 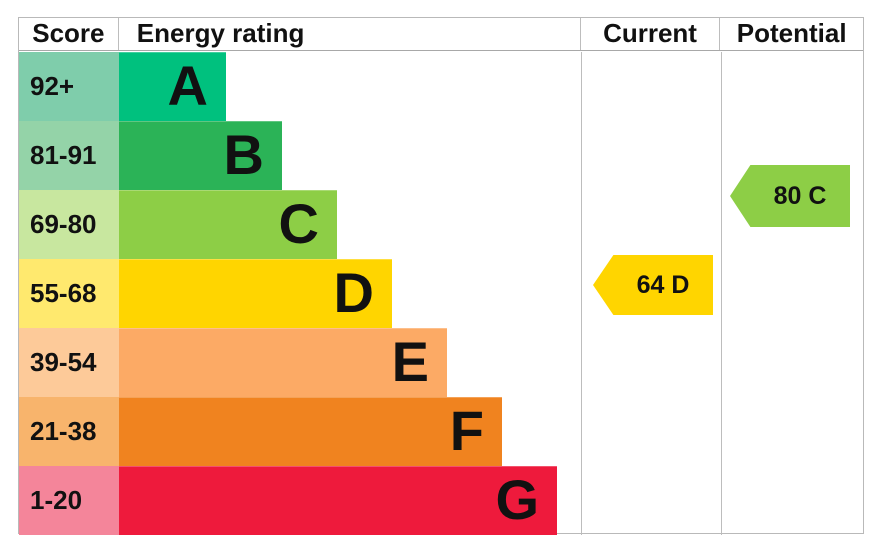 What do you see at coordinates (283, 362) in the screenshot?
I see `band-bar: E` at bounding box center [283, 362].